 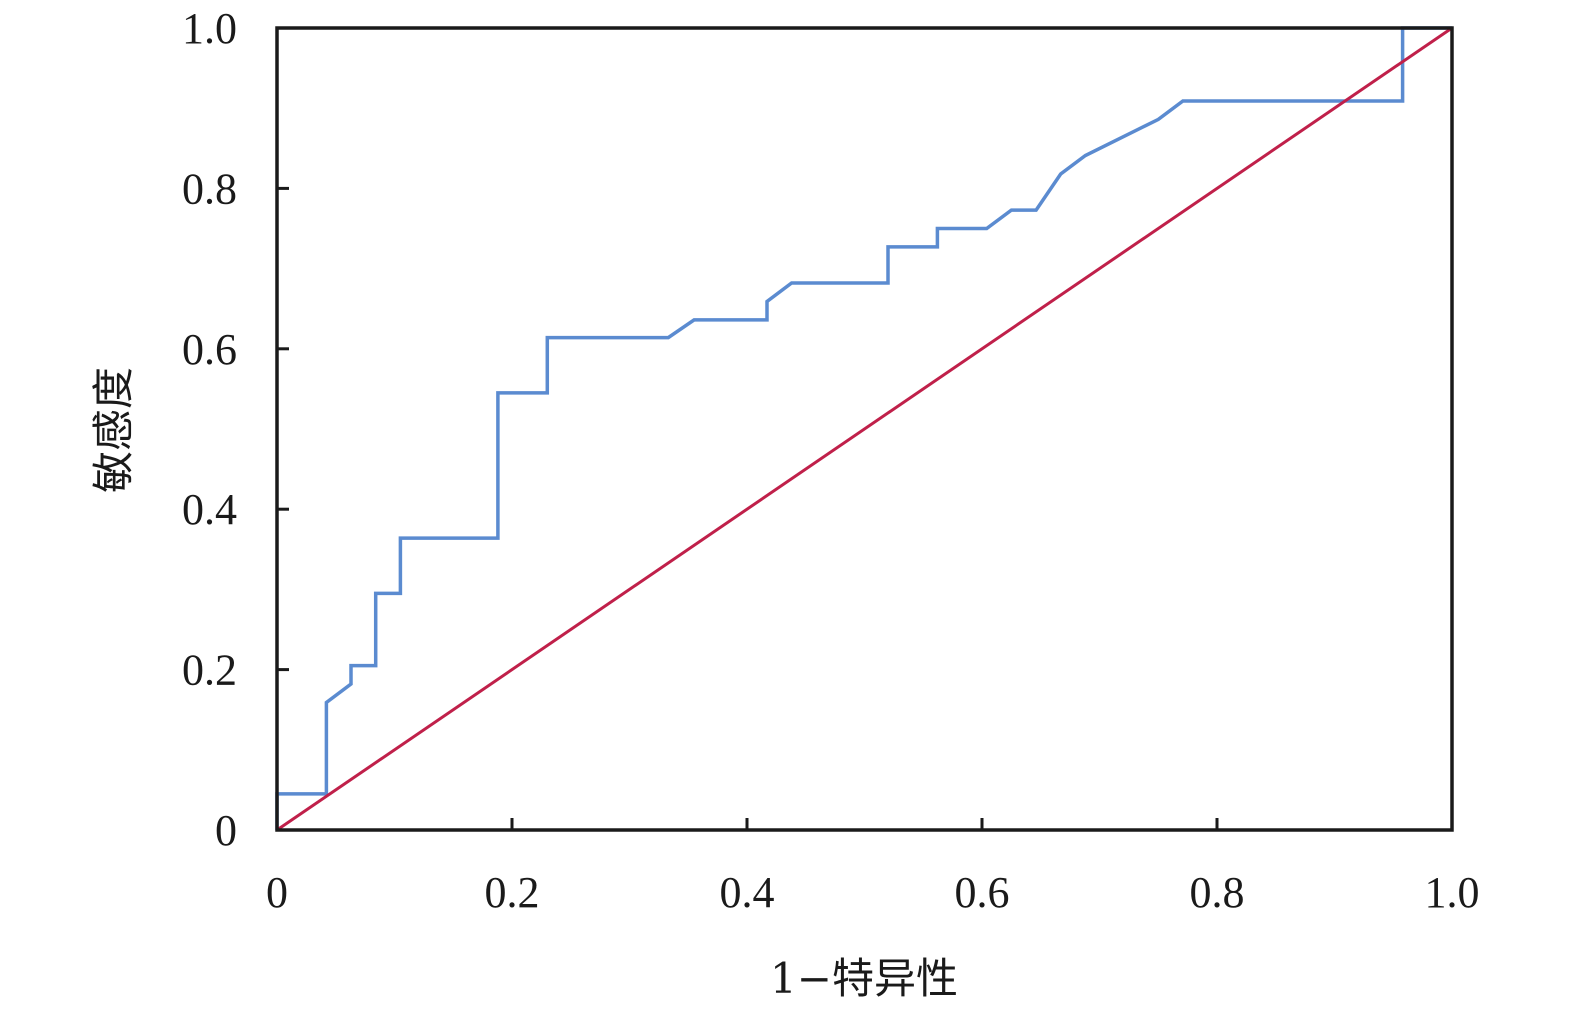 I want to click on x-tick-label: 0.8, so click(x=1217, y=892).